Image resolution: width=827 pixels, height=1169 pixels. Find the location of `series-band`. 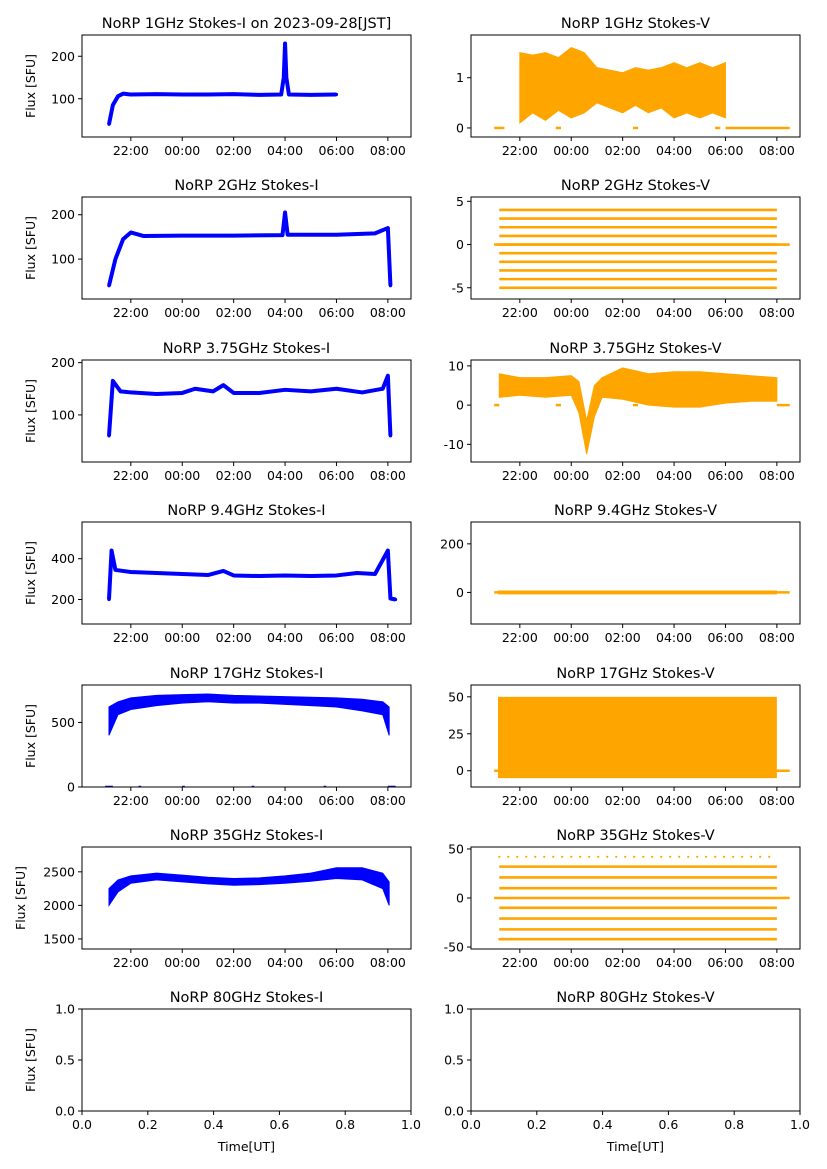

series-band is located at coordinates (637, 737).